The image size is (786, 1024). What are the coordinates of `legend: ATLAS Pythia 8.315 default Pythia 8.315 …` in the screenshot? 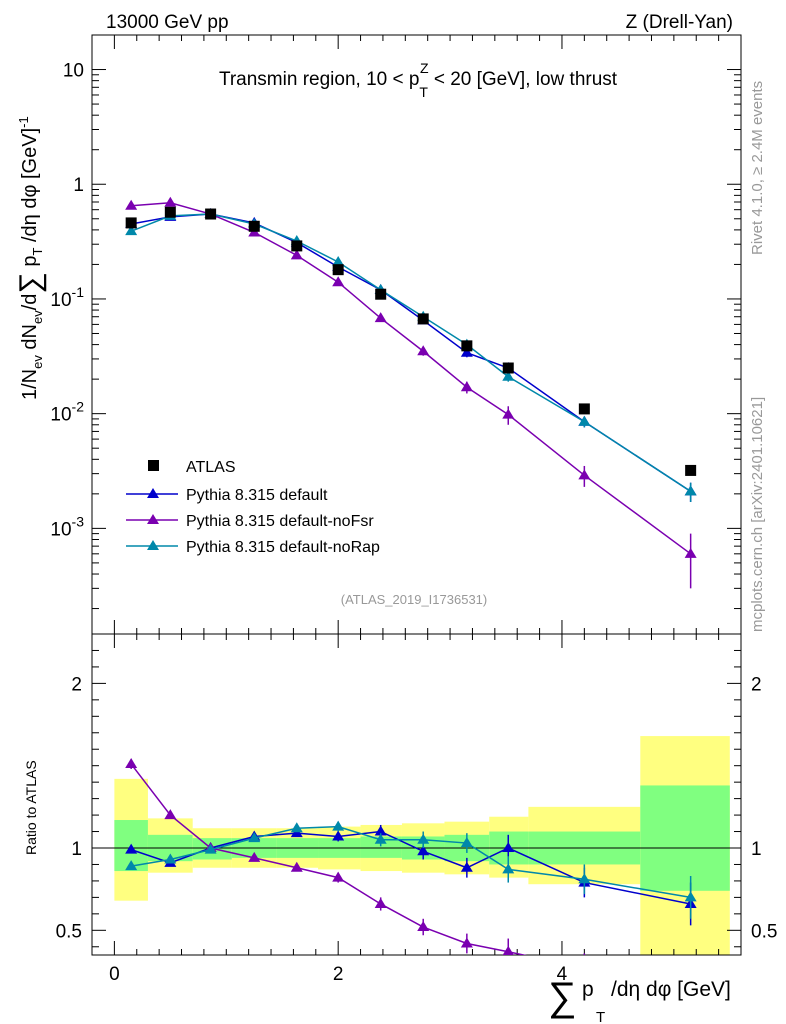 It's located at (253, 507).